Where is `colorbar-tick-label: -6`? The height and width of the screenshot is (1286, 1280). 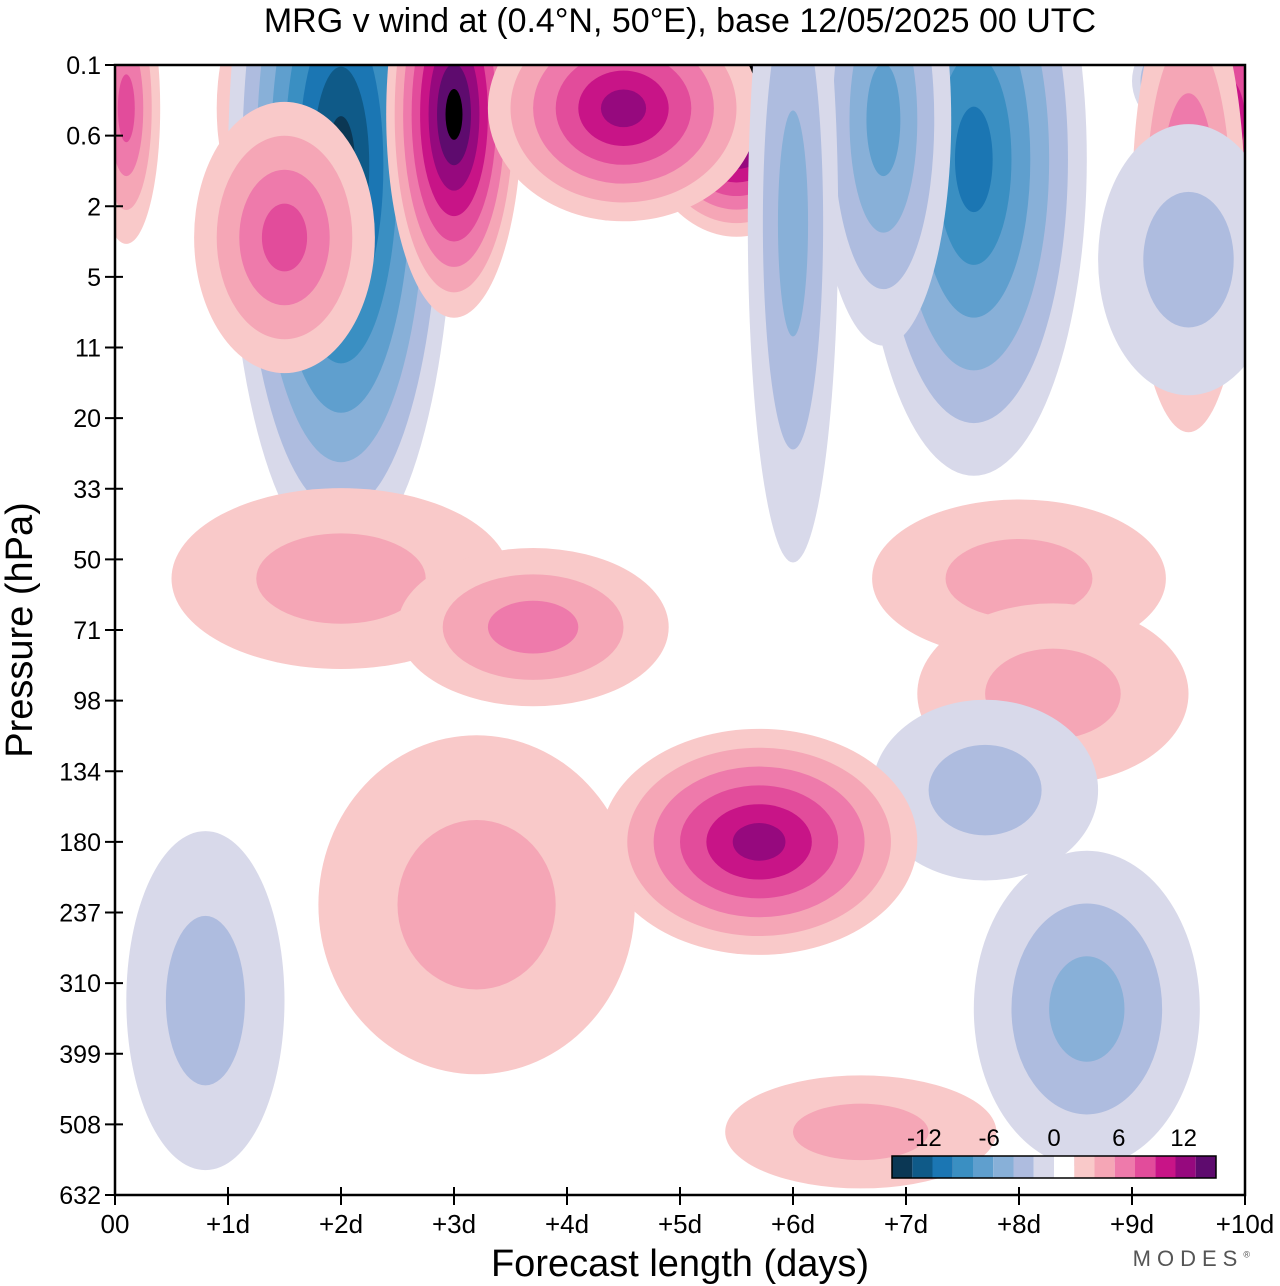
colorbar-tick-label: -6 is located at coordinates (989, 1138).